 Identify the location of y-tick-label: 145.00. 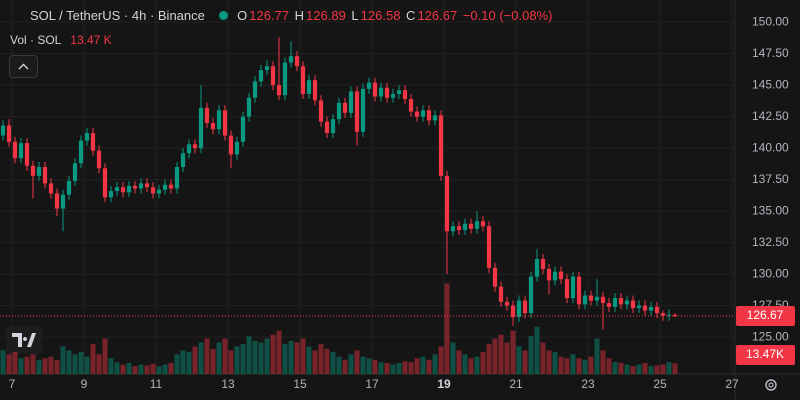
(770, 84).